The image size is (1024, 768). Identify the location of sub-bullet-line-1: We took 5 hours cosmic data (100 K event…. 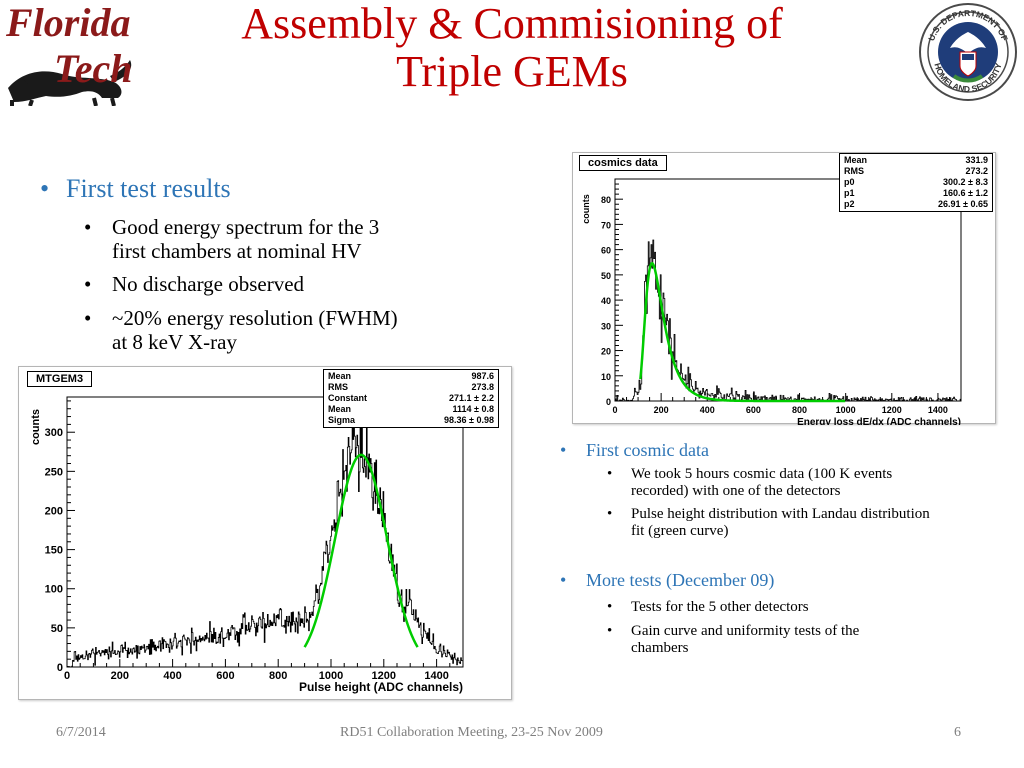
(762, 474).